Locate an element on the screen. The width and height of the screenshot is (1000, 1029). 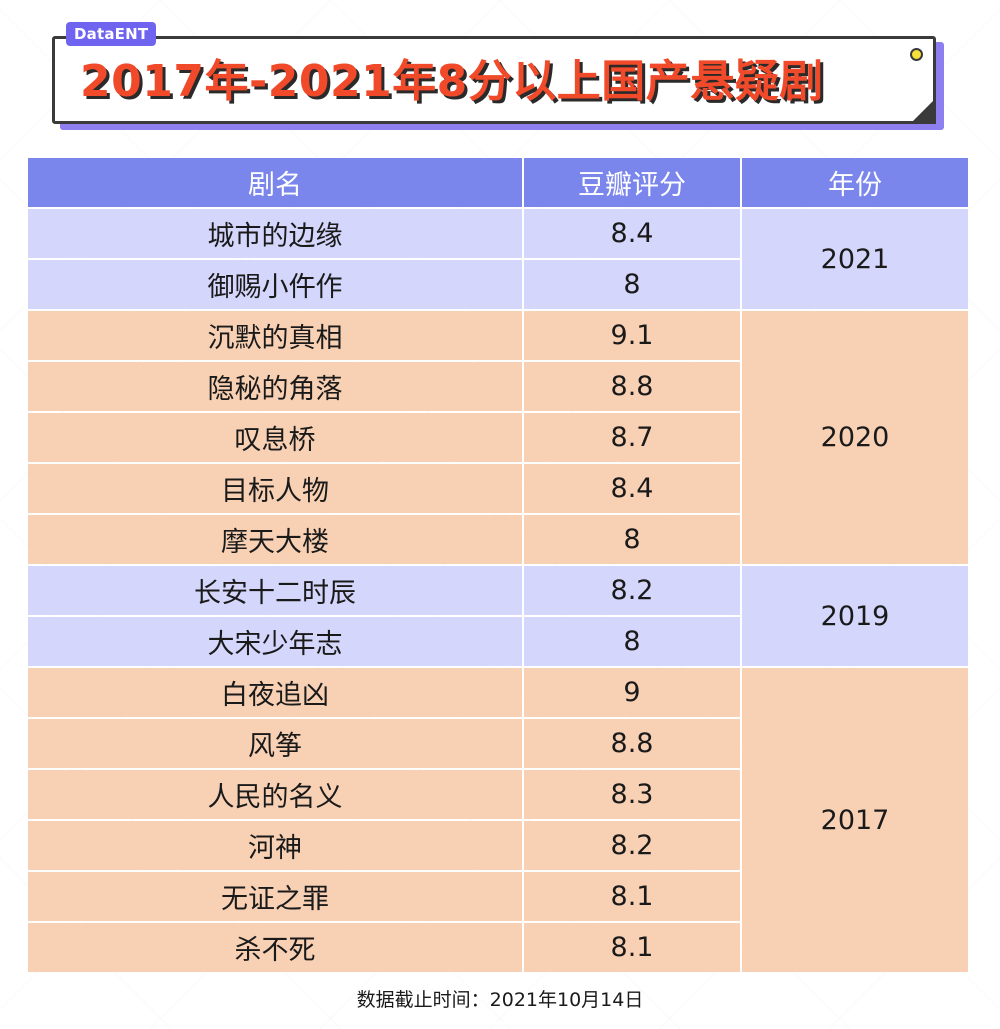
cell-drama-name: 河神 is located at coordinates (275, 845).